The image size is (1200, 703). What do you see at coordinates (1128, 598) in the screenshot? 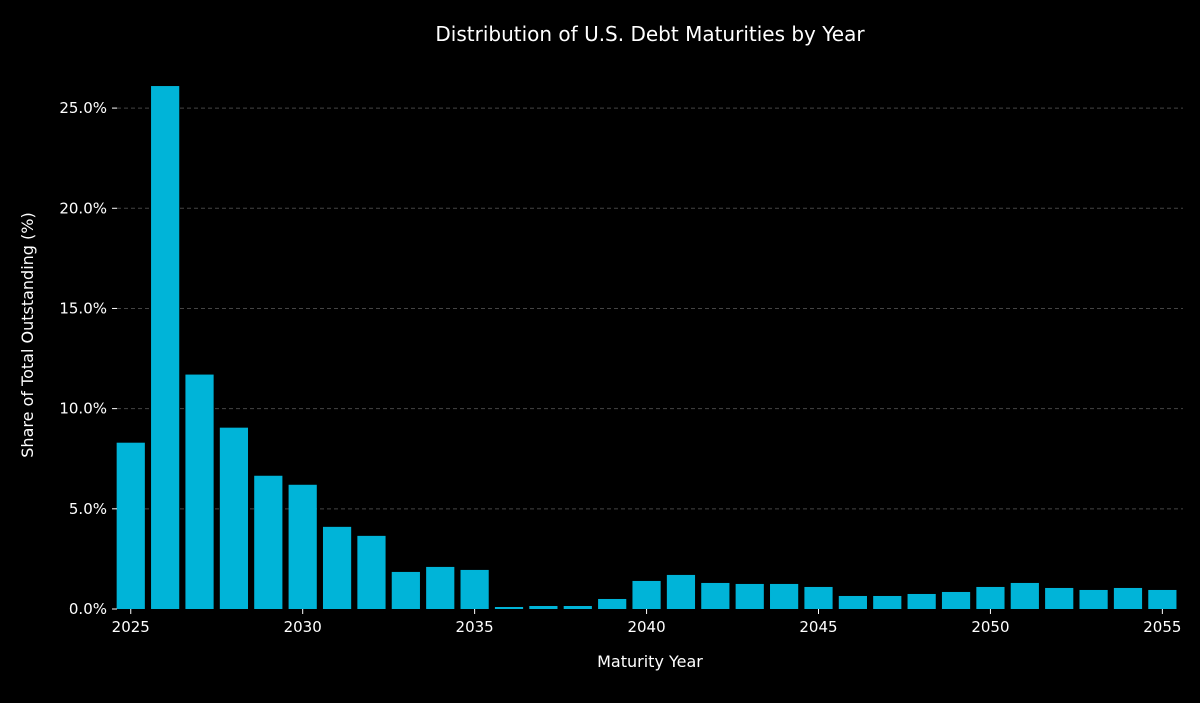
I see `bar-2054` at bounding box center [1128, 598].